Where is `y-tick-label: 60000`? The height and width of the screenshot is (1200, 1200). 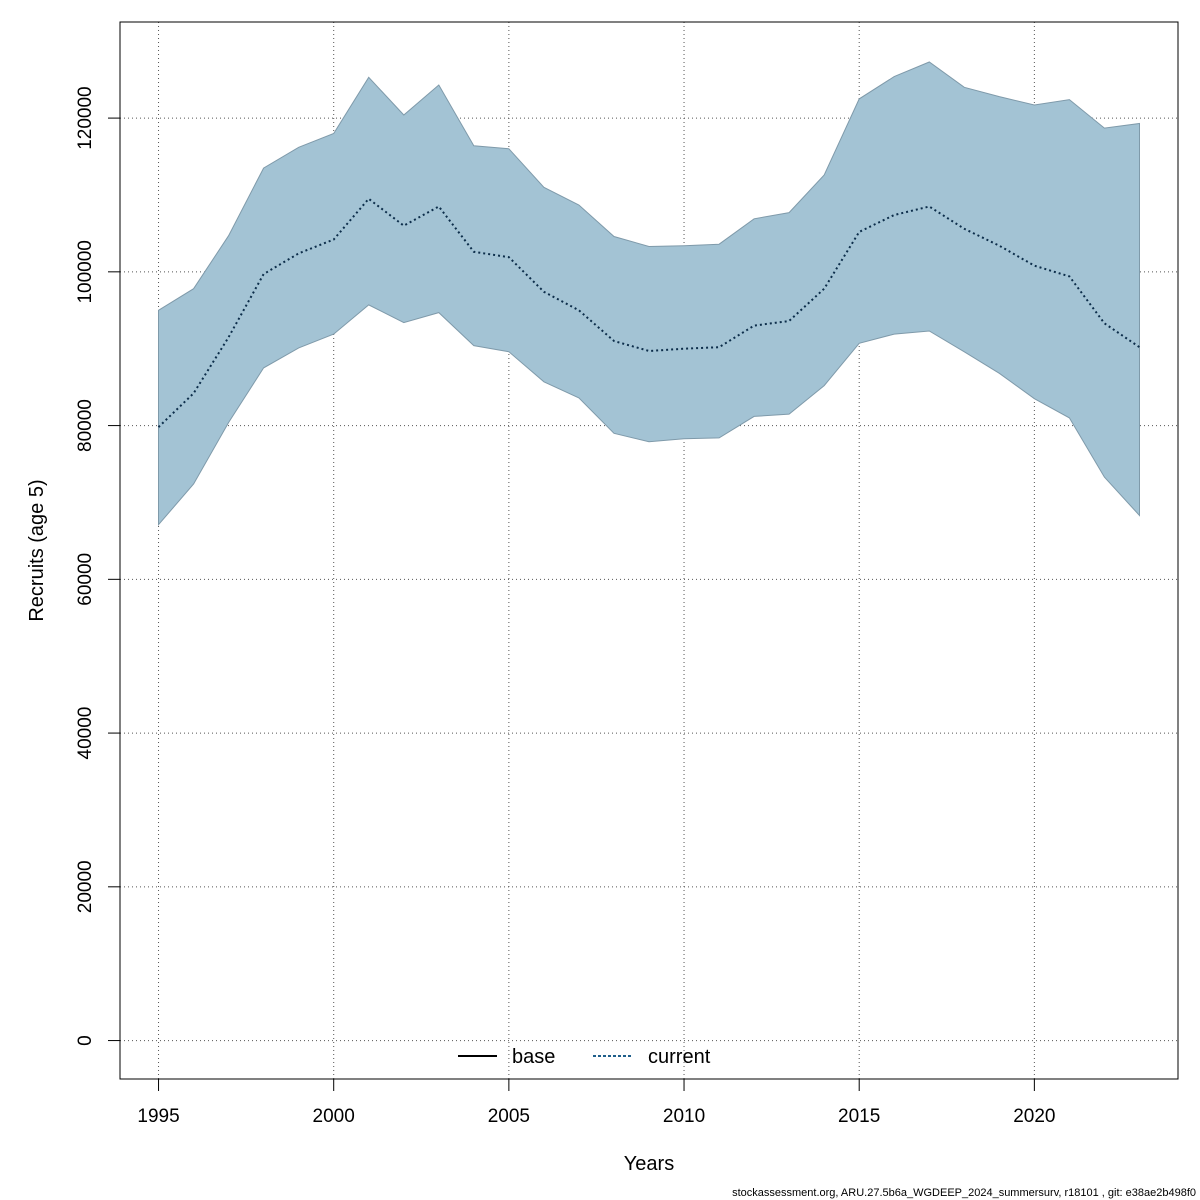
y-tick-label: 60000 is located at coordinates (85, 579).